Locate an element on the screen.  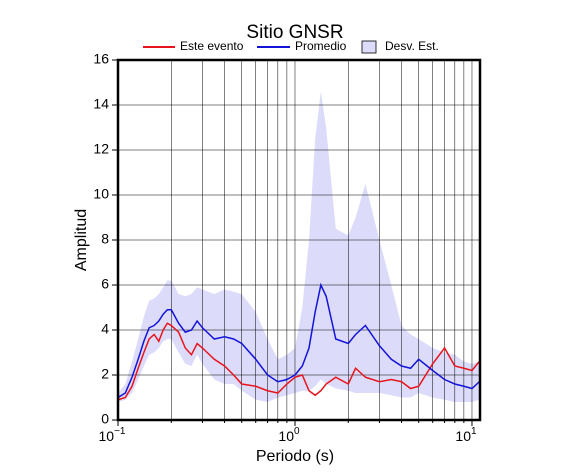
x-tick-label: 10⁻¹ is located at coordinates (112, 435).